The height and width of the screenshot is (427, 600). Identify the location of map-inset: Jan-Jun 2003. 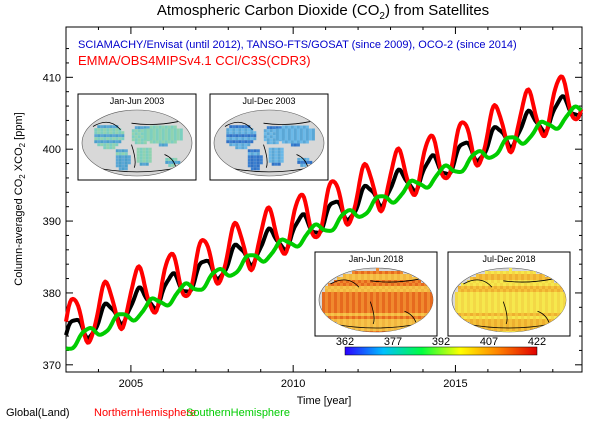
(137, 137).